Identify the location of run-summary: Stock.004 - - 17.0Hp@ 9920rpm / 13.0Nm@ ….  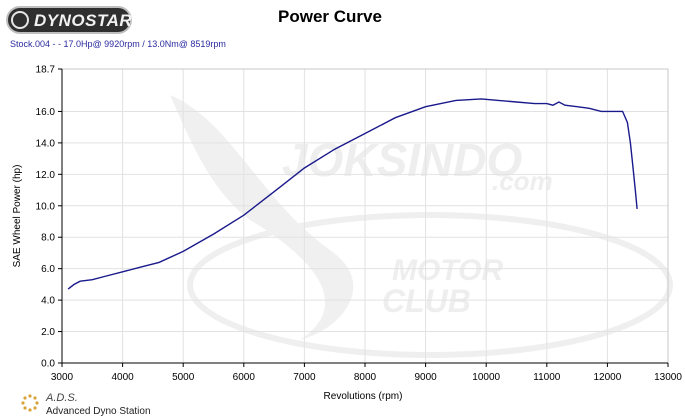
(118, 44).